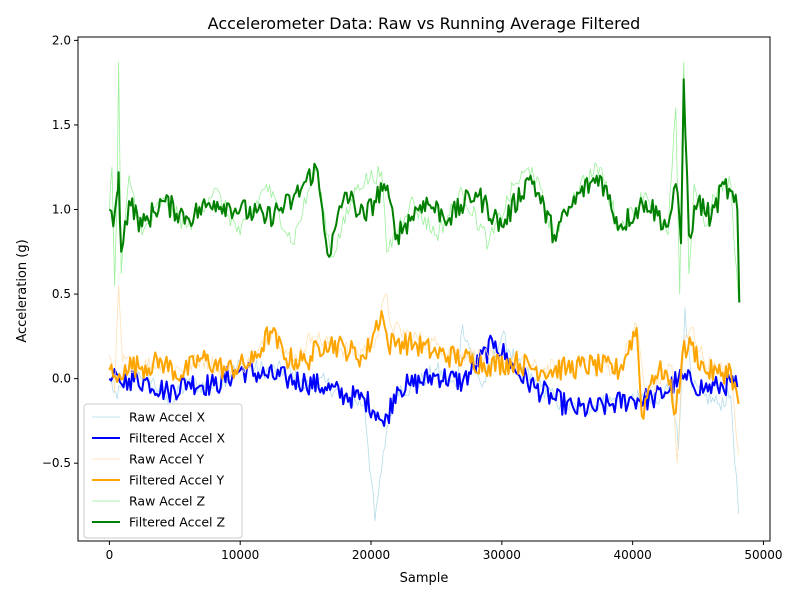  What do you see at coordinates (177, 522) in the screenshot?
I see `legend-label: Filtered Accel Z` at bounding box center [177, 522].